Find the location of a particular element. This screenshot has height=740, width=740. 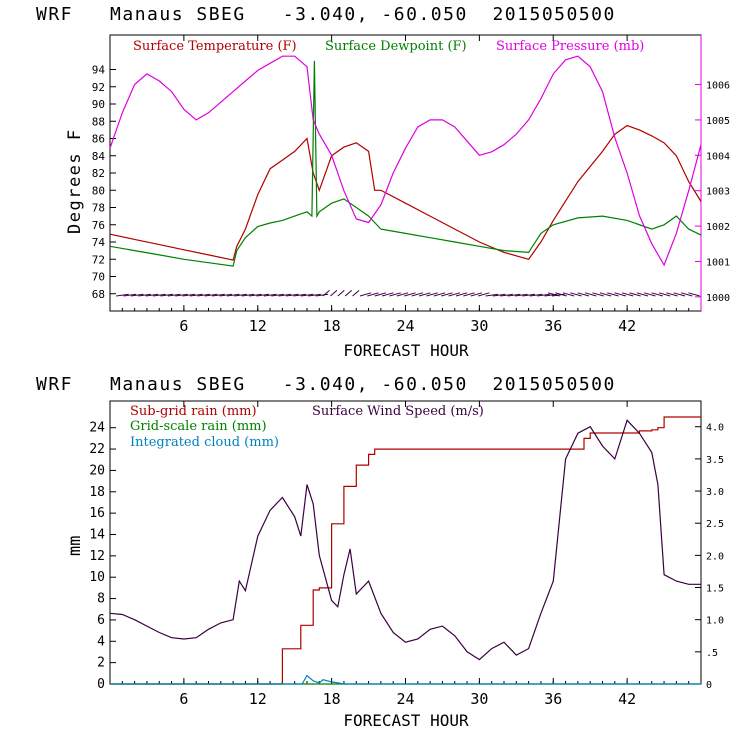

legend-subgrid-rain: Sub-grid rain (mm) is located at coordinates (193, 411).